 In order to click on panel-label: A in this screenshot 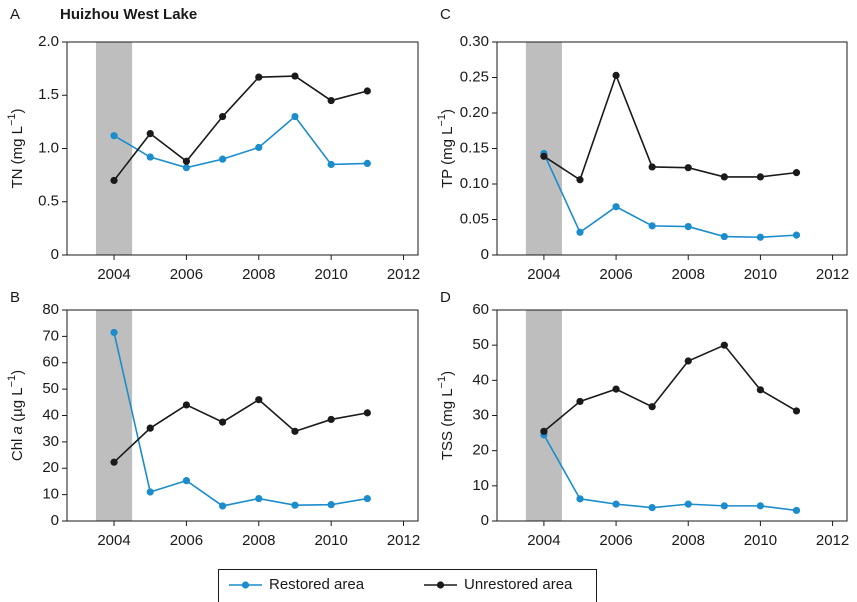, I will do `click(15, 14)`.